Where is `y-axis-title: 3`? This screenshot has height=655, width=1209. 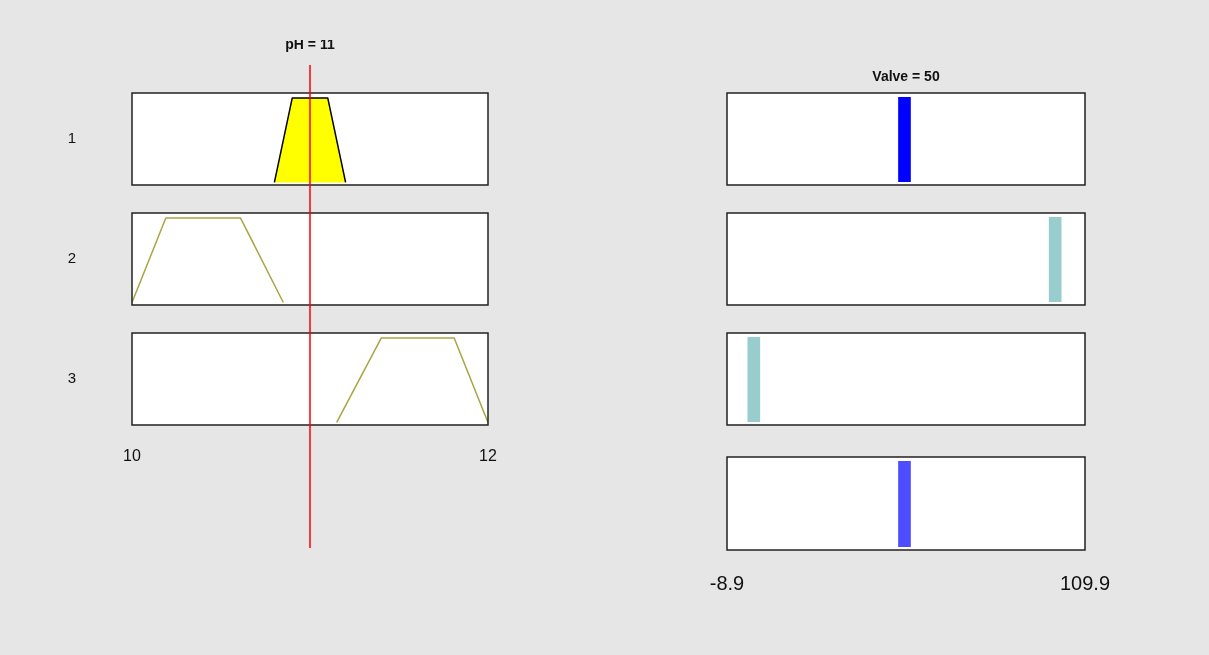 y-axis-title: 3 is located at coordinates (72, 378).